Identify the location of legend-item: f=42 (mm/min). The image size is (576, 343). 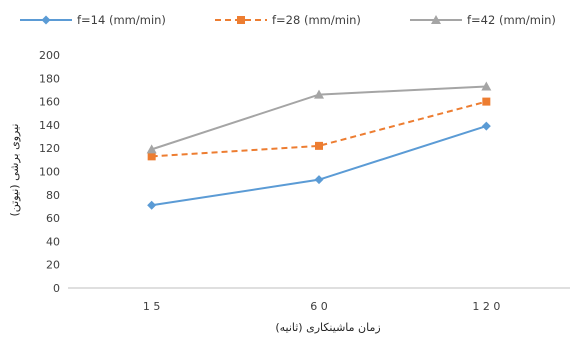
(483, 20).